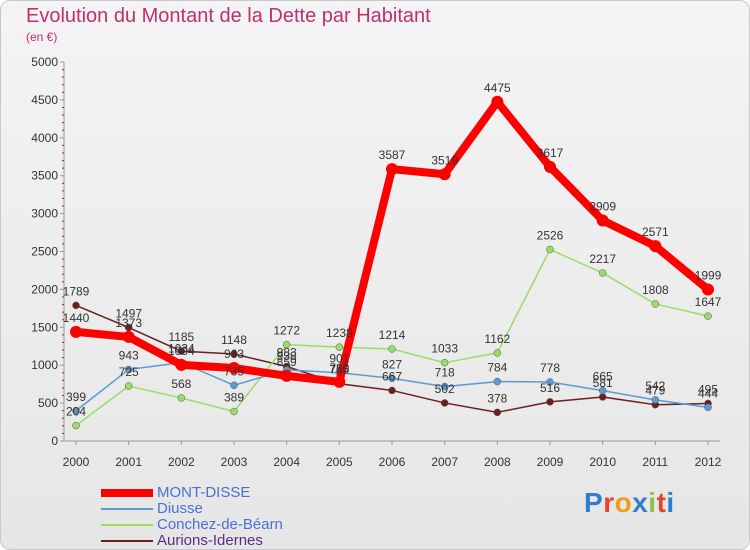 The height and width of the screenshot is (550, 750). I want to click on data-label: 983, so click(287, 352).